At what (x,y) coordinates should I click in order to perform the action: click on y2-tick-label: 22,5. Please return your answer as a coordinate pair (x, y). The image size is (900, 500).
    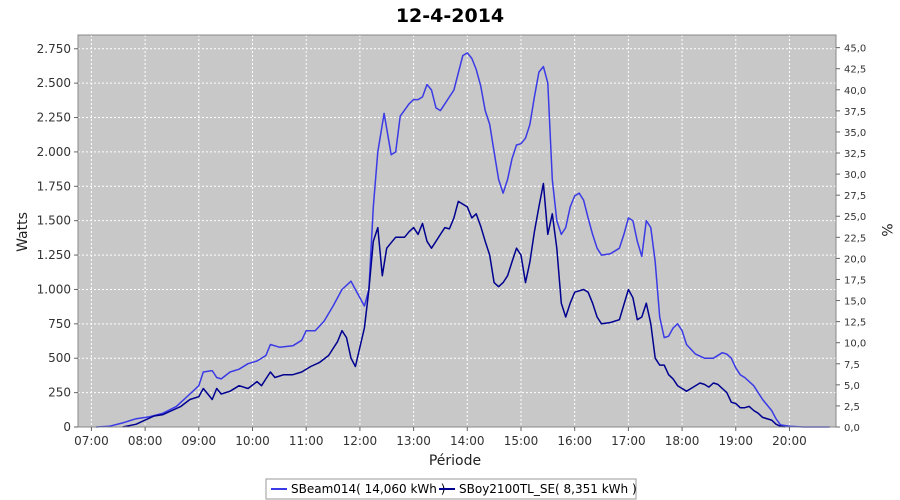
    Looking at the image, I should click on (855, 238).